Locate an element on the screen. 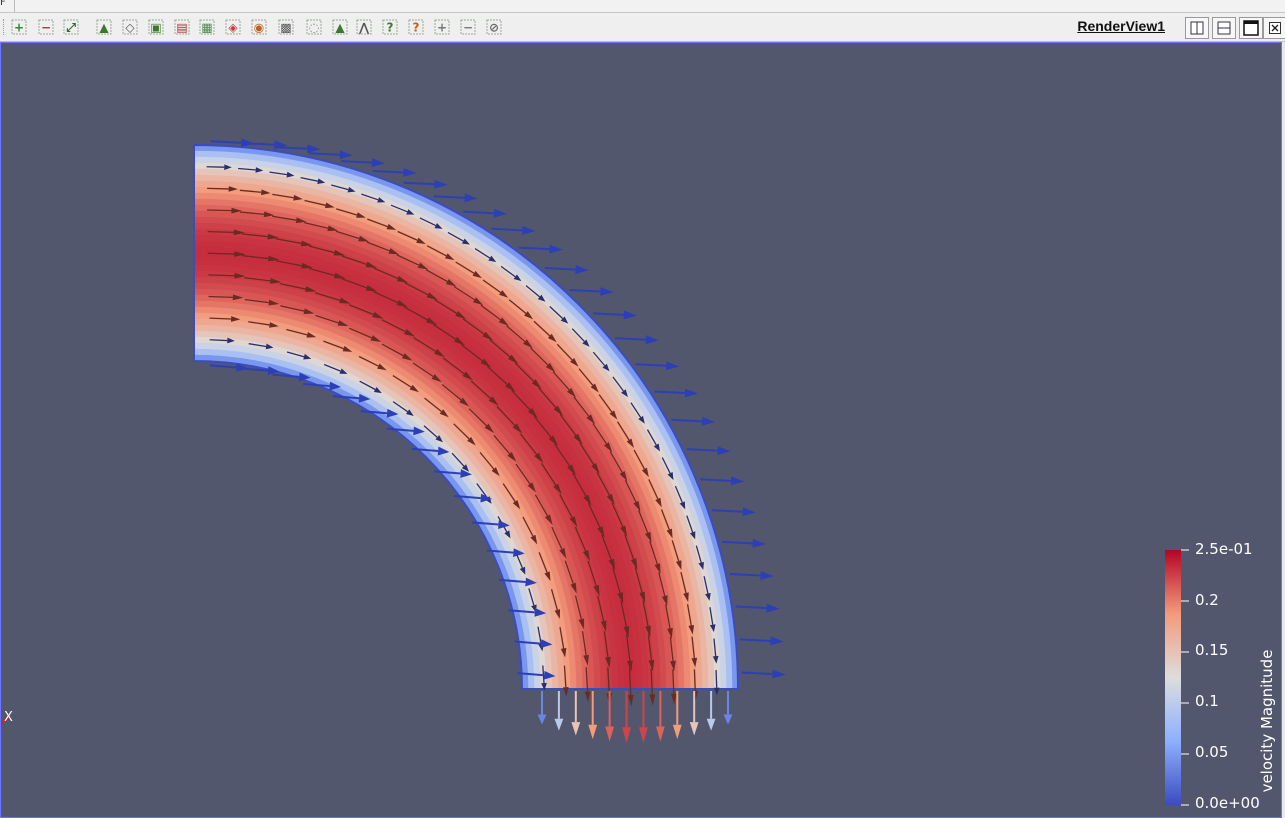  orientation-axes: X is located at coordinates (7, 717).